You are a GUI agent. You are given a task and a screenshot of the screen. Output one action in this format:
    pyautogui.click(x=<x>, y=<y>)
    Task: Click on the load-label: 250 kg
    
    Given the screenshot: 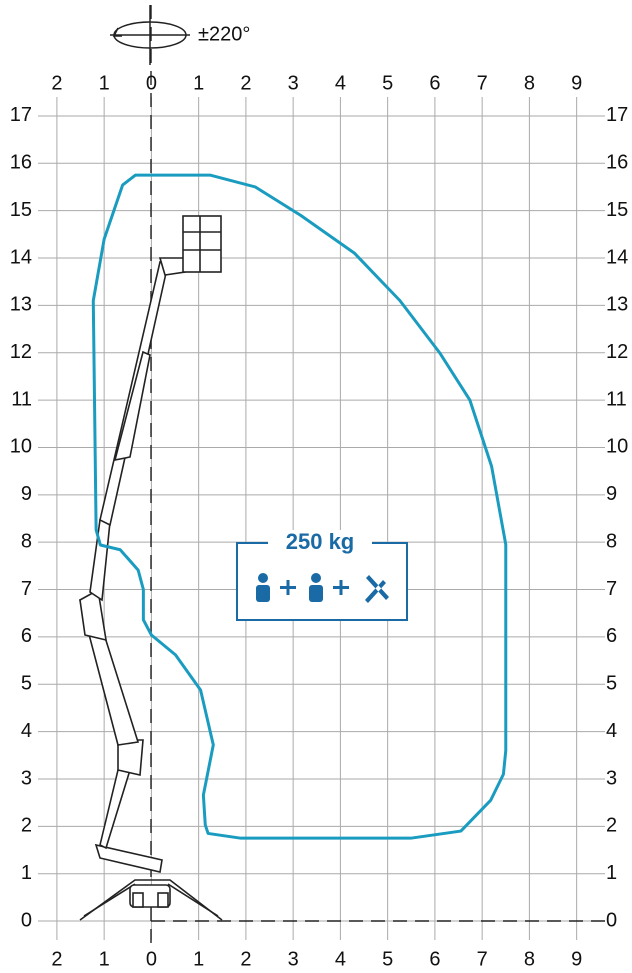 What is the action you would take?
    pyautogui.click(x=320, y=541)
    